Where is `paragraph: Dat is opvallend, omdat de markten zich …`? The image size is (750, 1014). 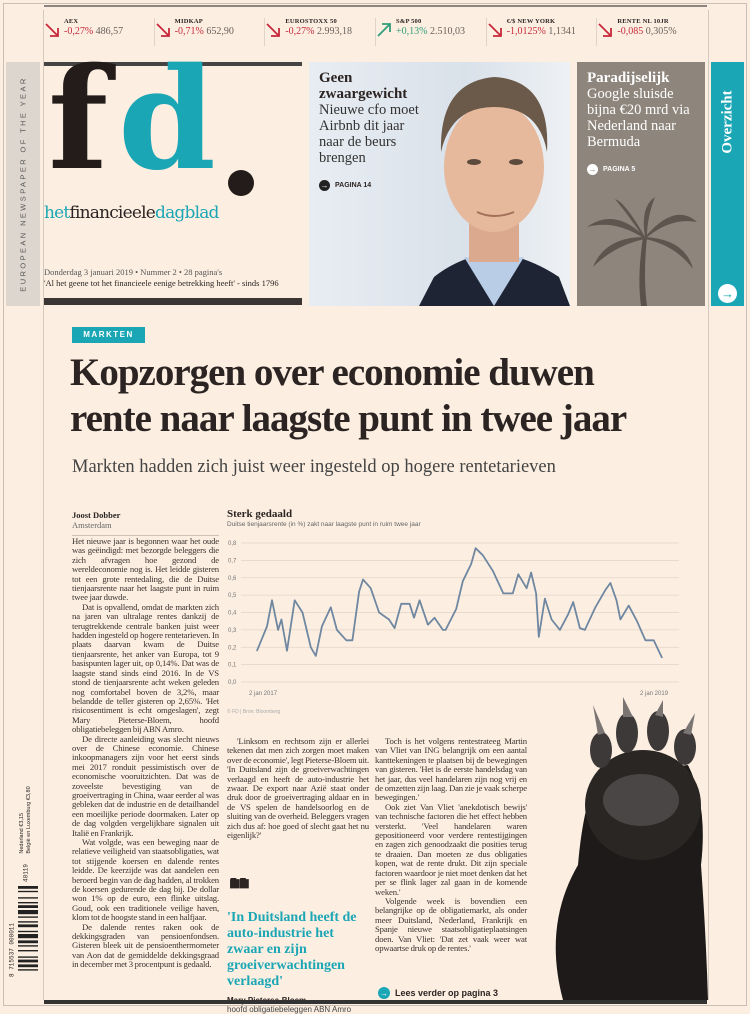
paragraph: Dat is opvallend, omdat de markten zich … is located at coordinates (145, 668).